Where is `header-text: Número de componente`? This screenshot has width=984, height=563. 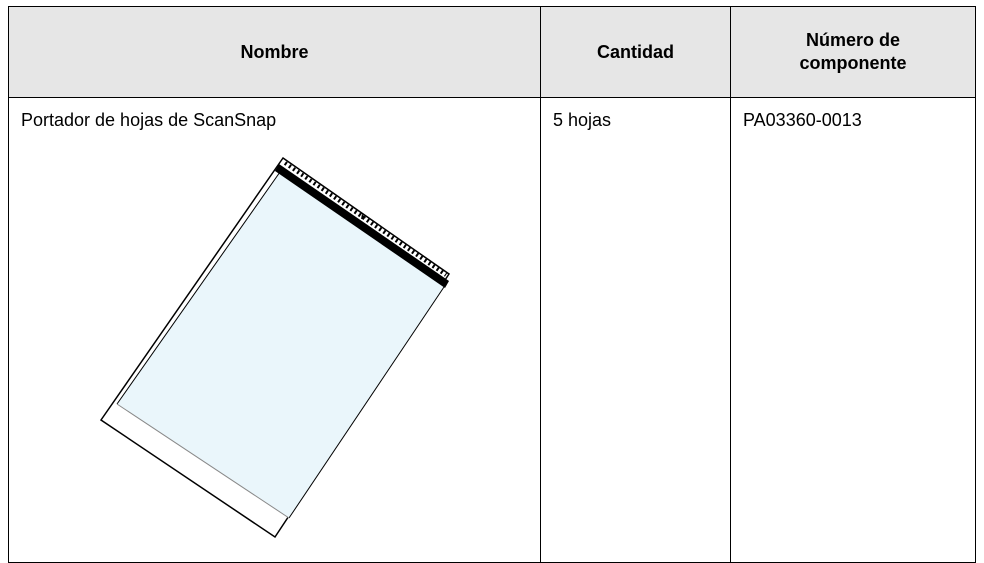
header-text: Número de componente is located at coordinates (853, 51).